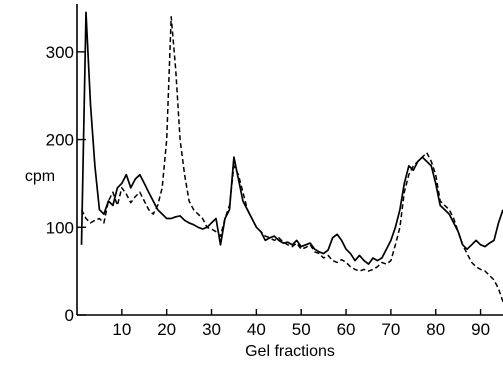 The height and width of the screenshot is (370, 503). Describe the element at coordinates (166, 329) in the screenshot. I see `x-tick-label: 20` at that location.